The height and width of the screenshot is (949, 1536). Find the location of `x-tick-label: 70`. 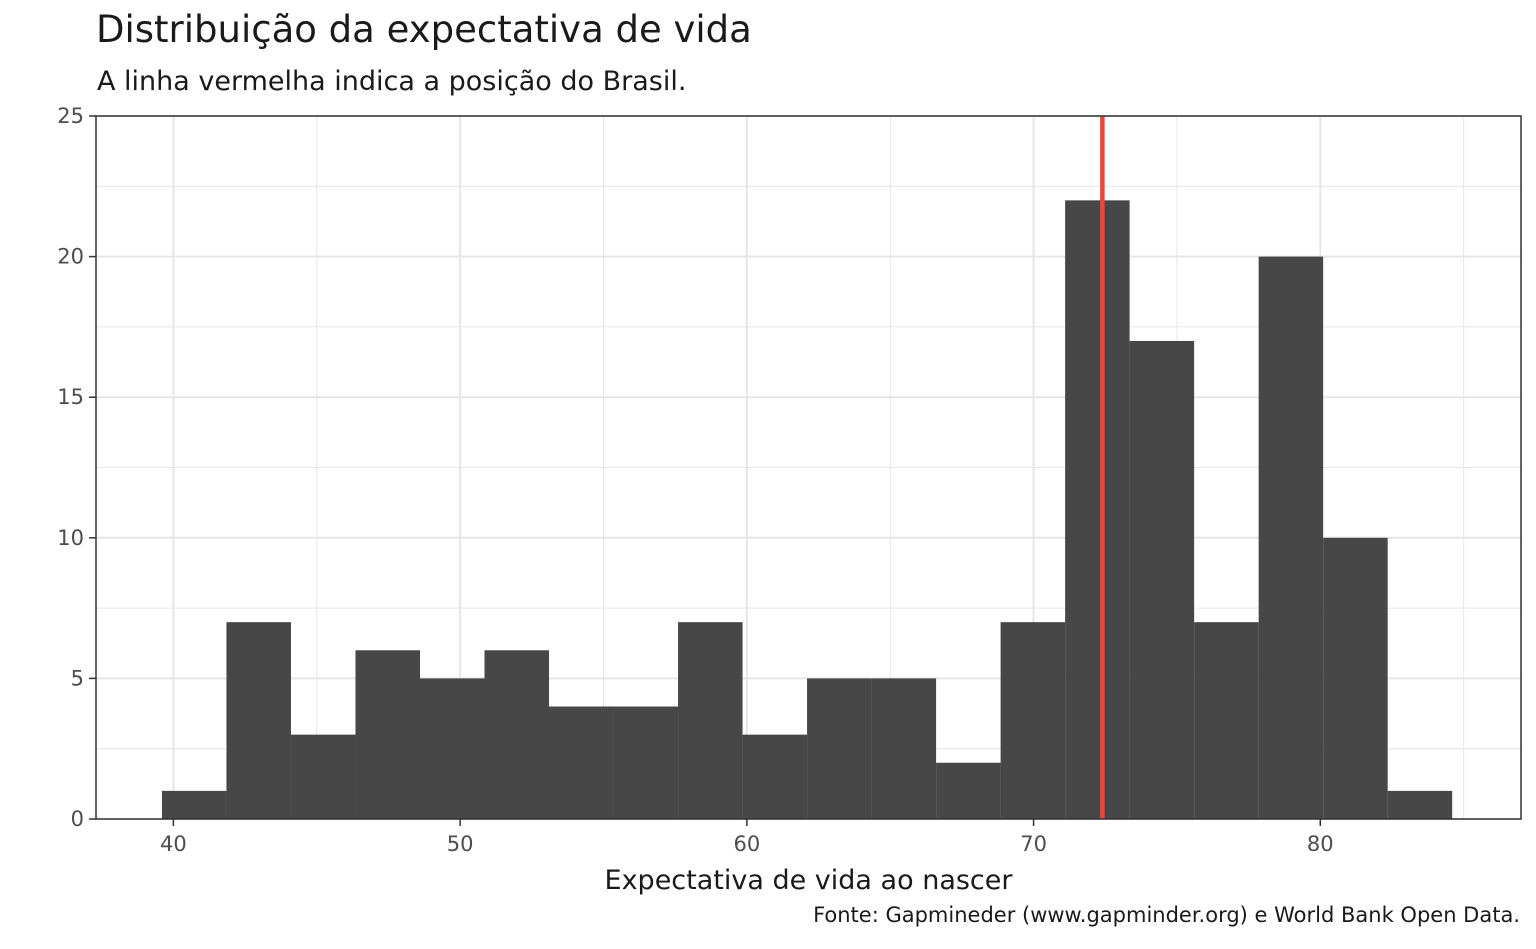

x-tick-label: 70 is located at coordinates (1033, 844).